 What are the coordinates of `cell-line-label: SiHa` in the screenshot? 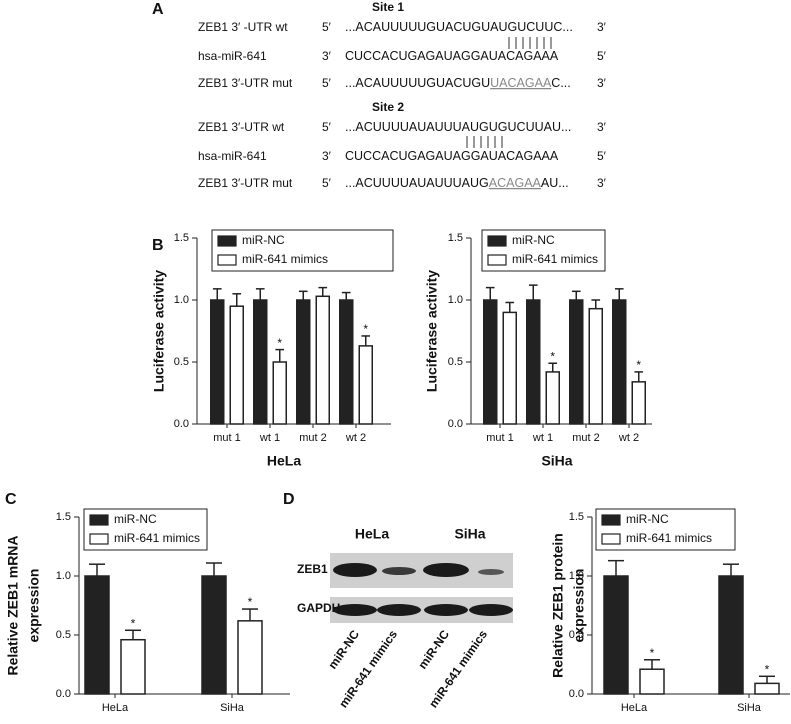 It's located at (469, 534).